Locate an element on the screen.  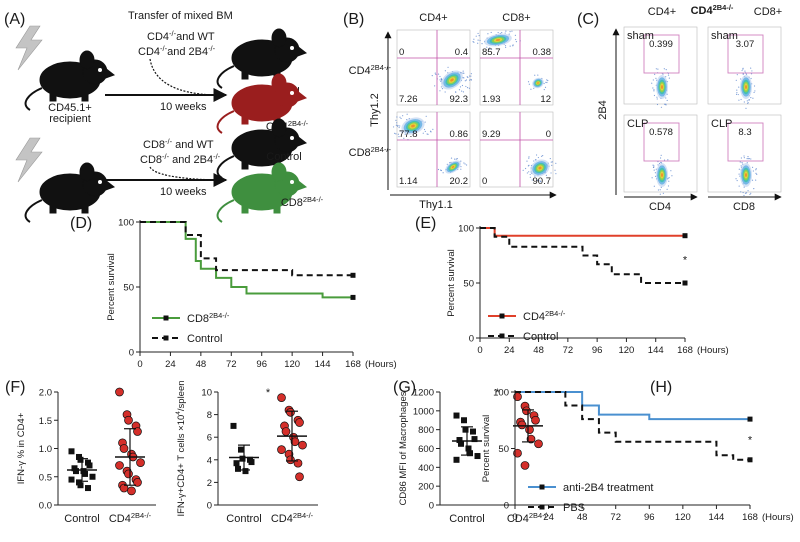
quadrant-value: 92.3 is located at coordinates (459, 99).